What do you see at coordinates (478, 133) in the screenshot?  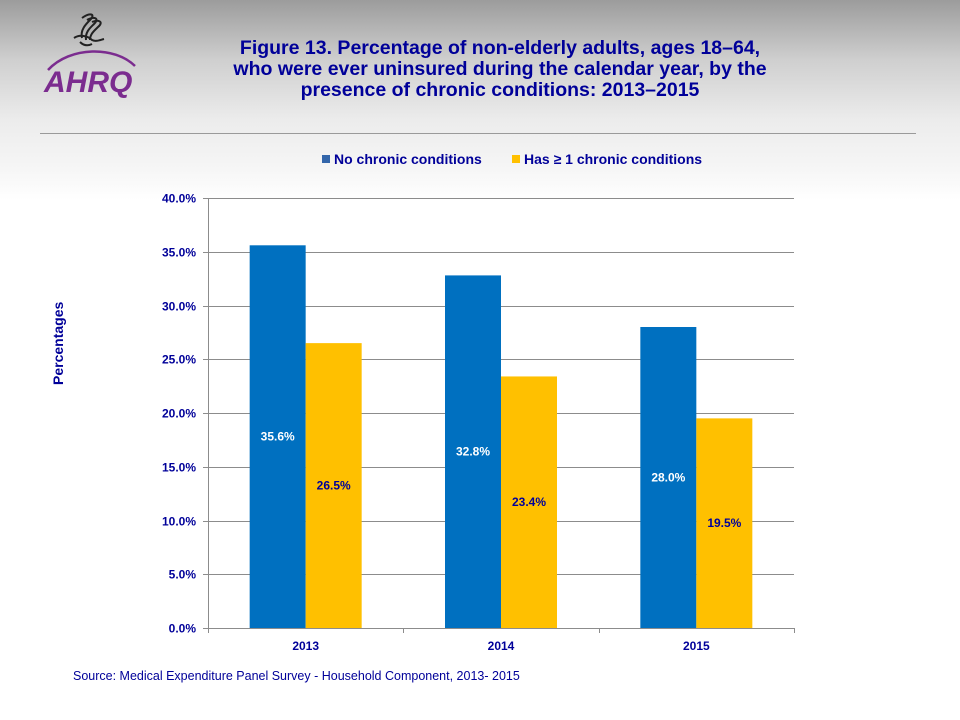 I see `header-divider` at bounding box center [478, 133].